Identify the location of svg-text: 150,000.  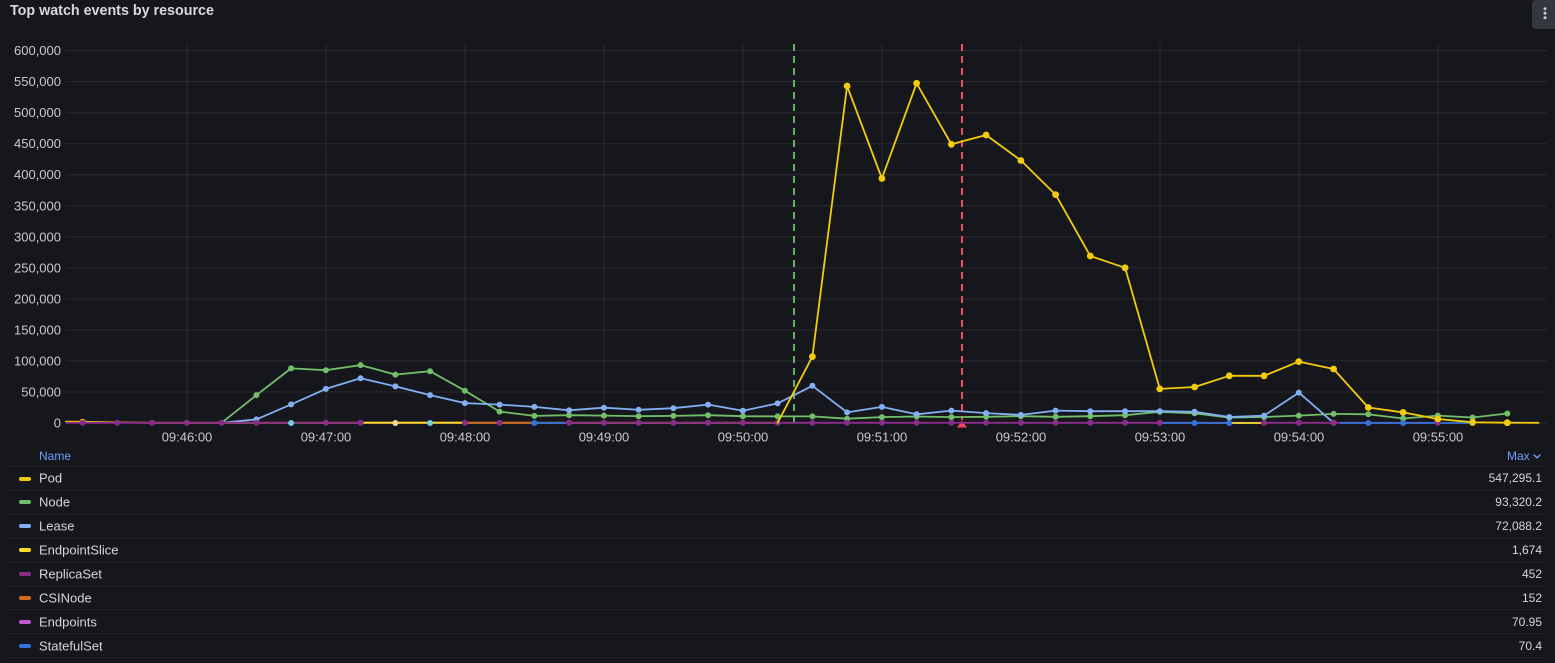
(37, 329).